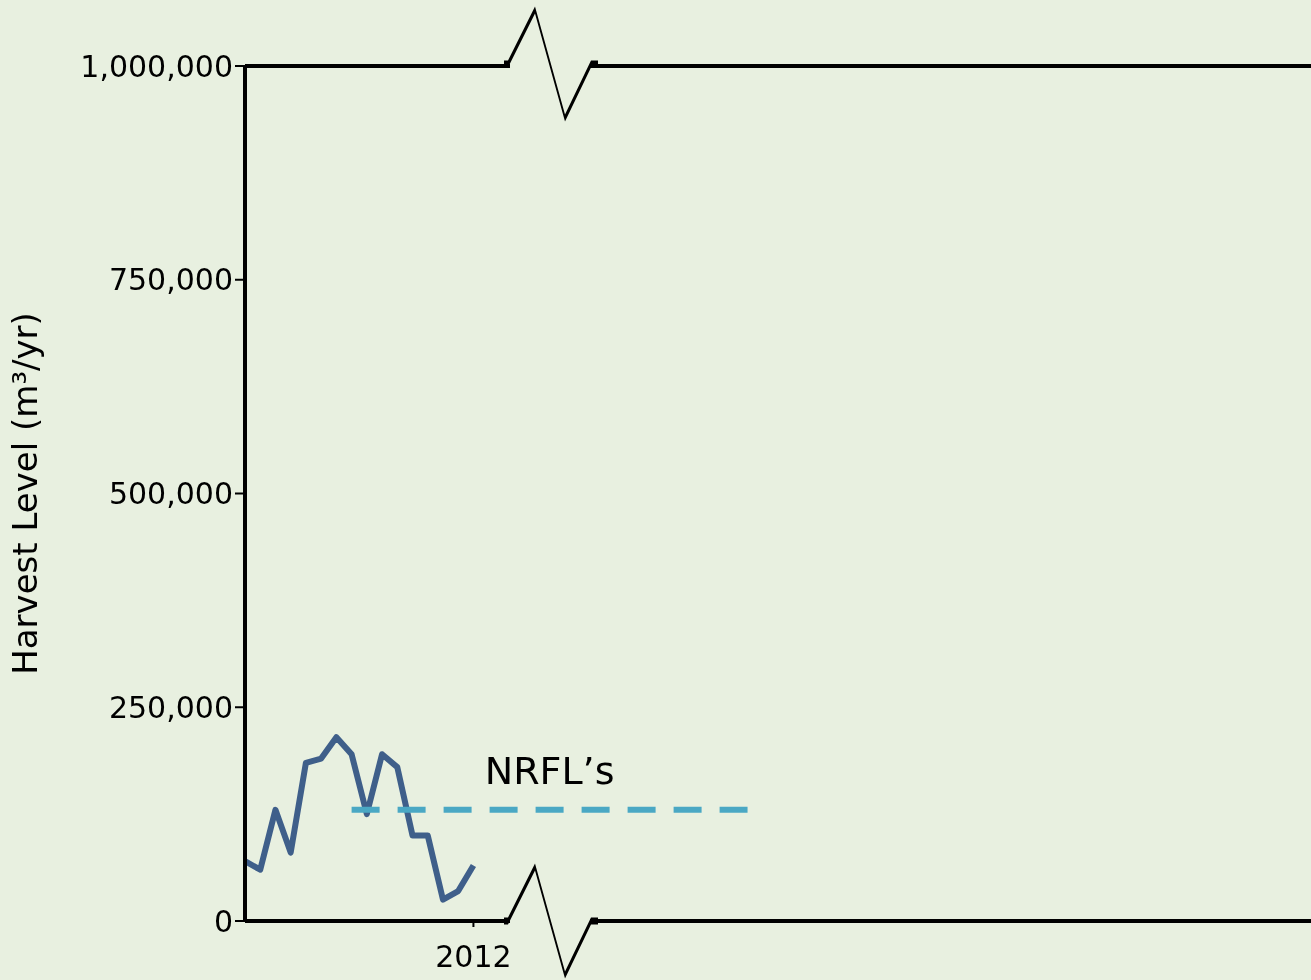 Image resolution: width=1311 pixels, height=980 pixels. What do you see at coordinates (25, 493) in the screenshot?
I see `y-axis-title: Harvest Level (m³/yr)` at bounding box center [25, 493].